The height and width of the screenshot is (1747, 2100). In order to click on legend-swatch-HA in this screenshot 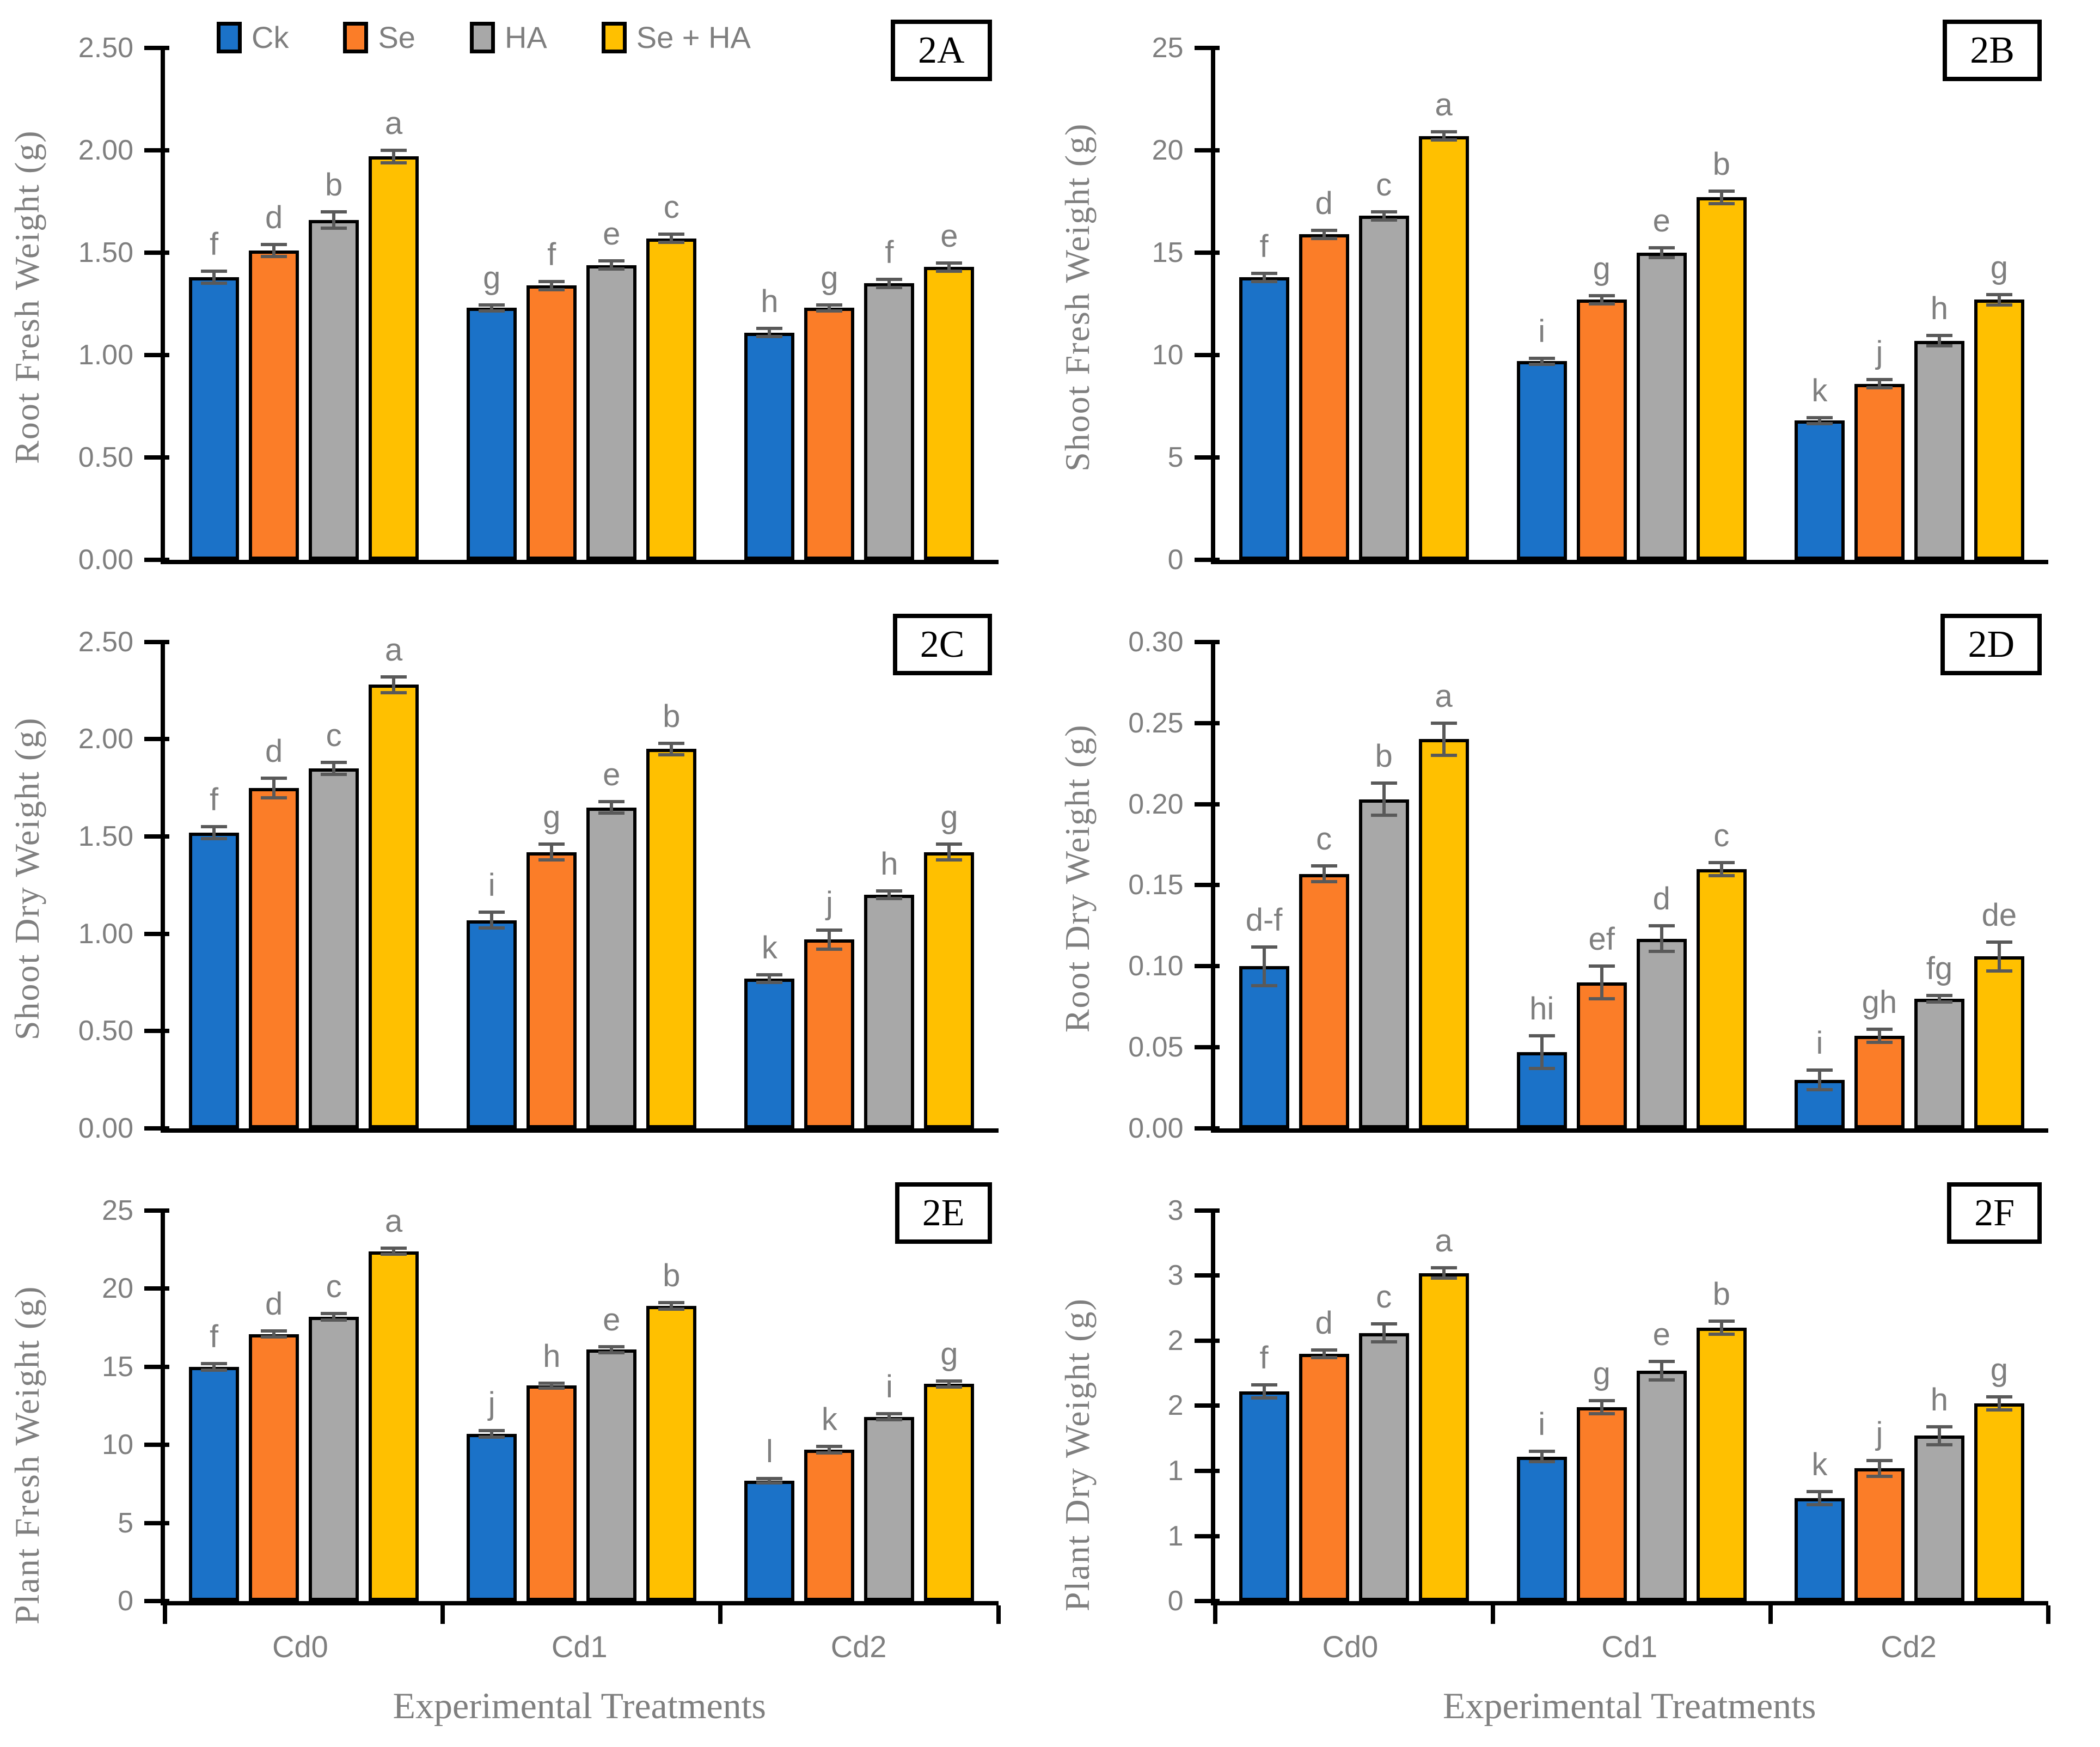, I will do `click(482, 37)`.